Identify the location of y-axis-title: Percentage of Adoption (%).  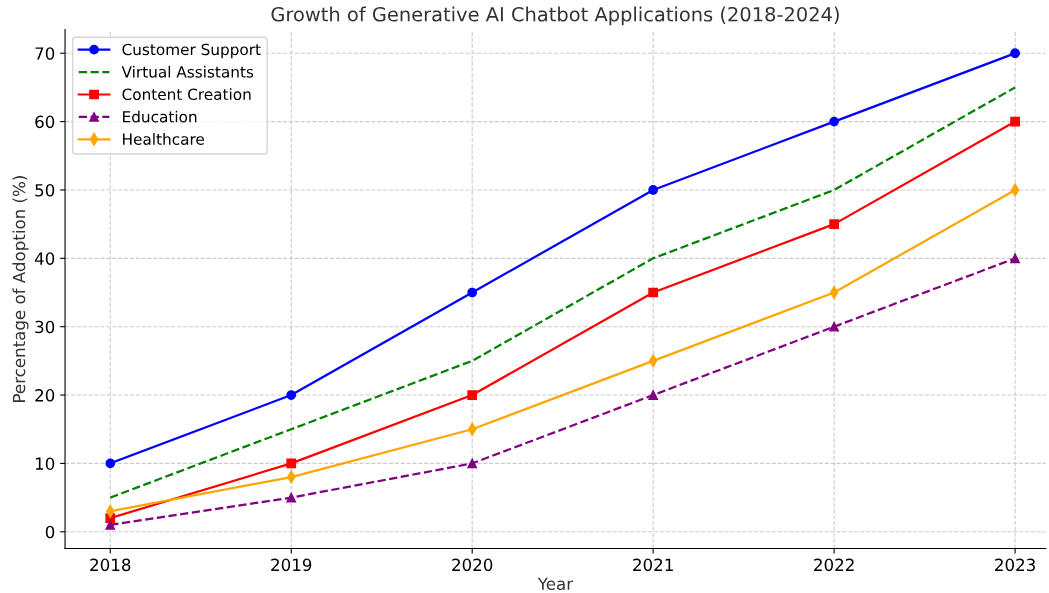
(20, 289).